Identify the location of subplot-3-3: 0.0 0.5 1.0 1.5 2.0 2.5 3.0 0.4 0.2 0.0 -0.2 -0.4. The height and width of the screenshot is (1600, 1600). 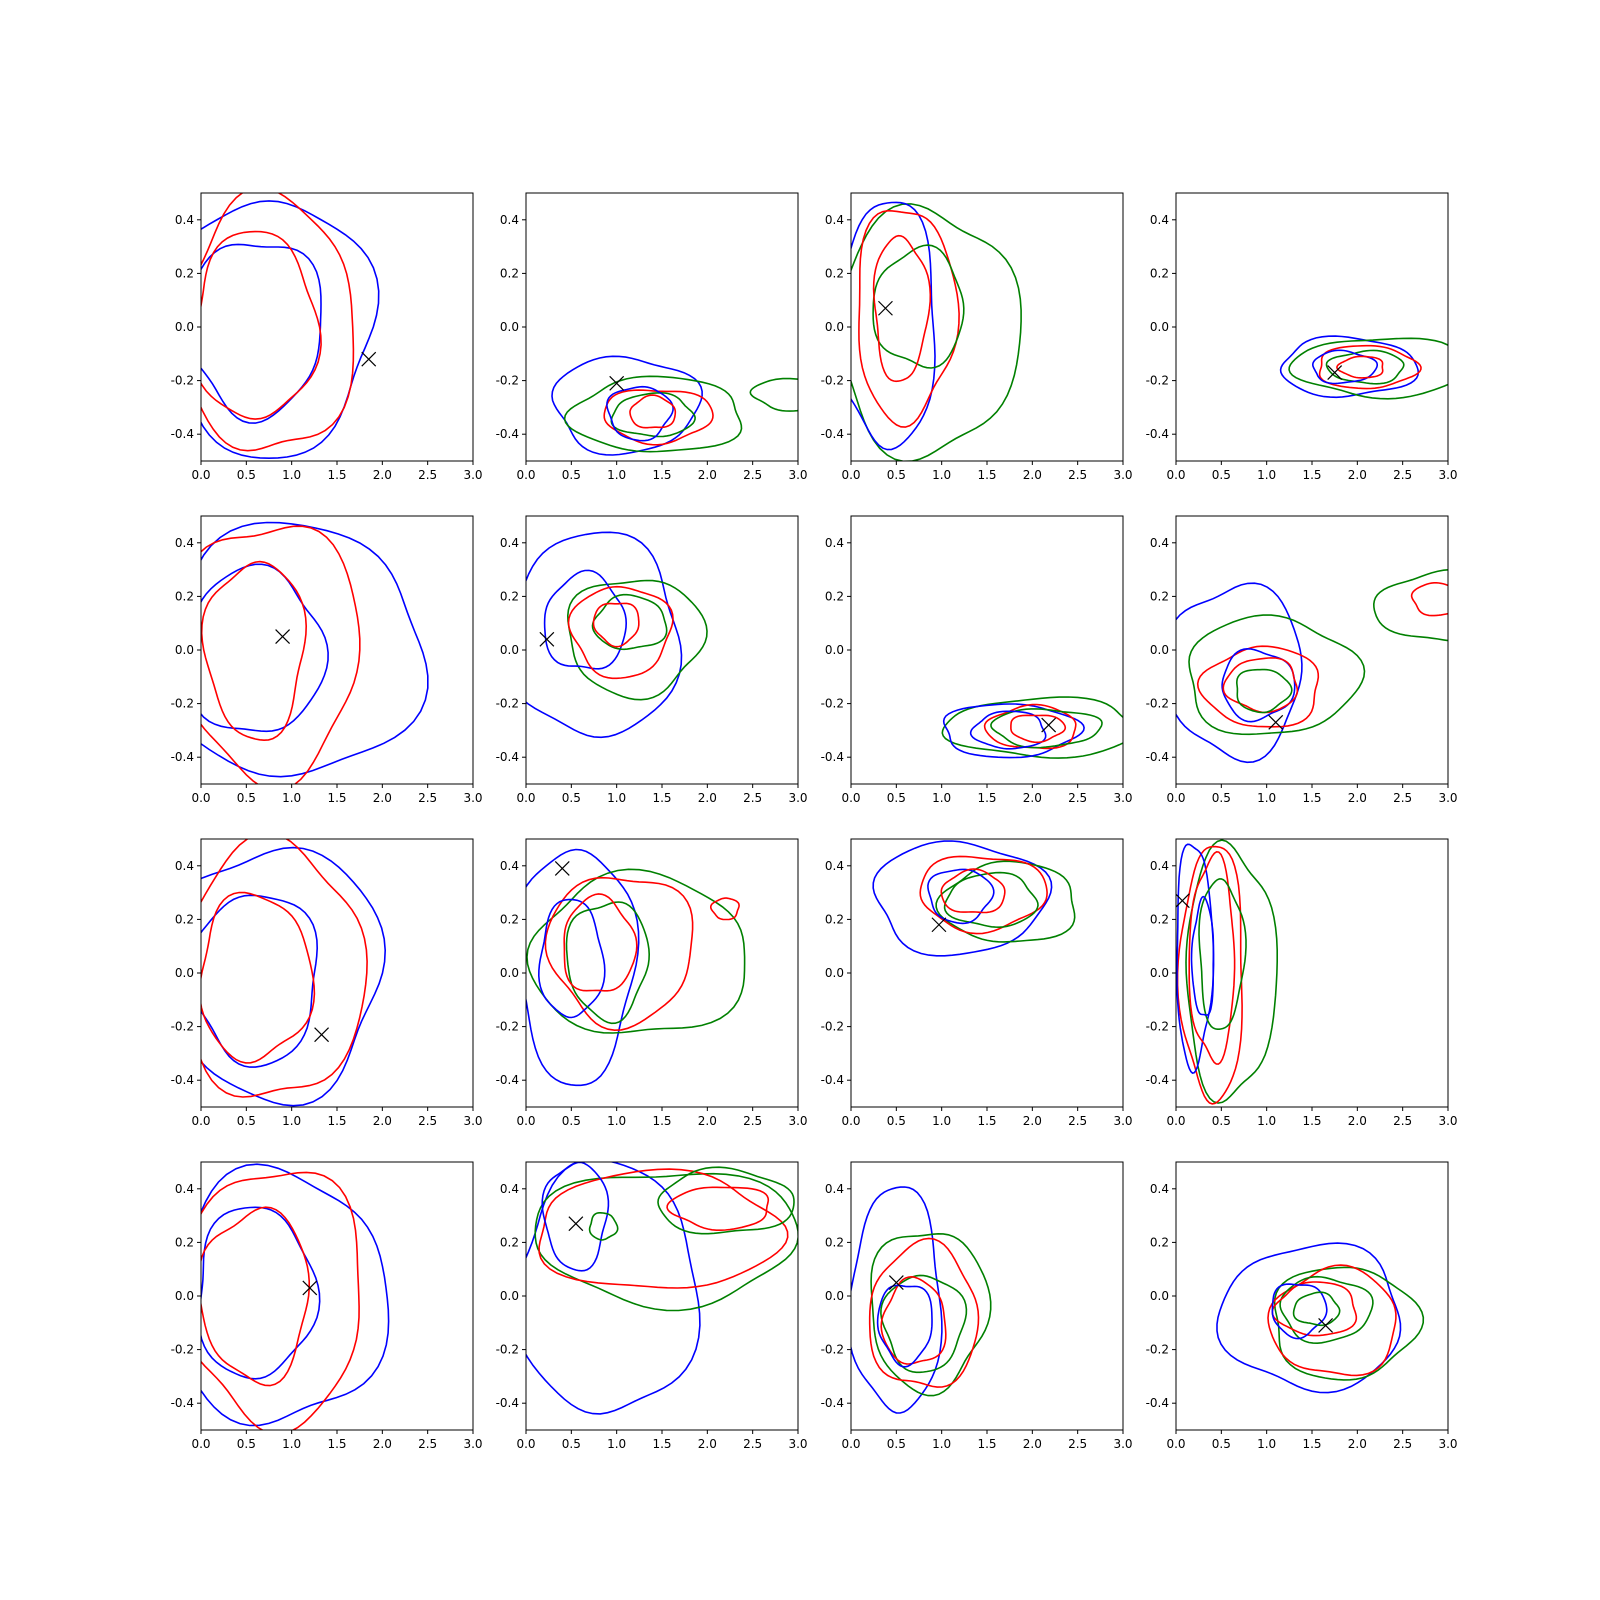
(977, 983).